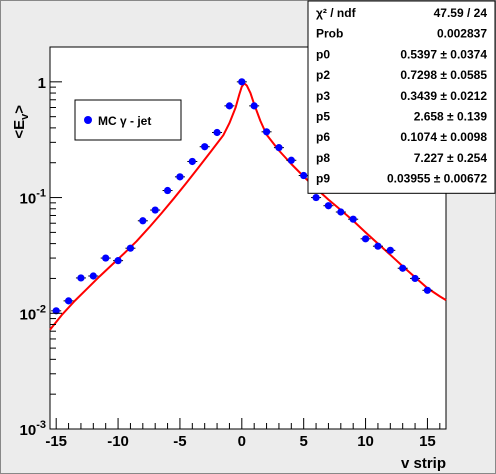 The width and height of the screenshot is (496, 474). Describe the element at coordinates (304, 441) in the screenshot. I see `x-tick-label: 5` at that location.